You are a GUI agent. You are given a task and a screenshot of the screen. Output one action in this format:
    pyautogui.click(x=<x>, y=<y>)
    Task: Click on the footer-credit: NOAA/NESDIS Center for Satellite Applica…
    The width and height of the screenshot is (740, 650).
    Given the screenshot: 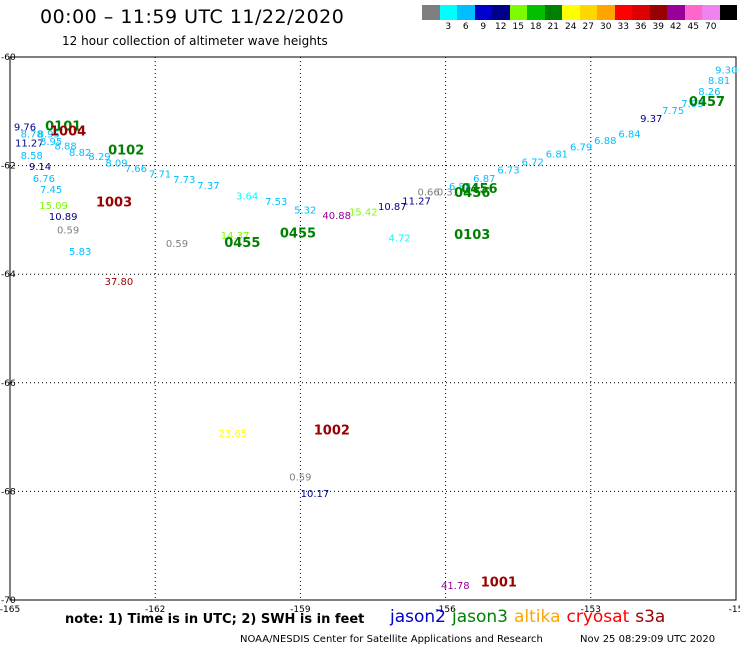 What is the action you would take?
    pyautogui.click(x=391, y=639)
    